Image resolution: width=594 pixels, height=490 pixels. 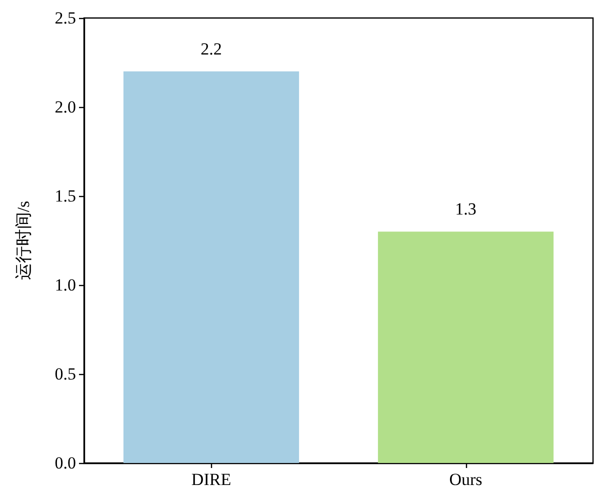 What do you see at coordinates (465, 479) in the screenshot?
I see `x-tick-label: Ours` at bounding box center [465, 479].